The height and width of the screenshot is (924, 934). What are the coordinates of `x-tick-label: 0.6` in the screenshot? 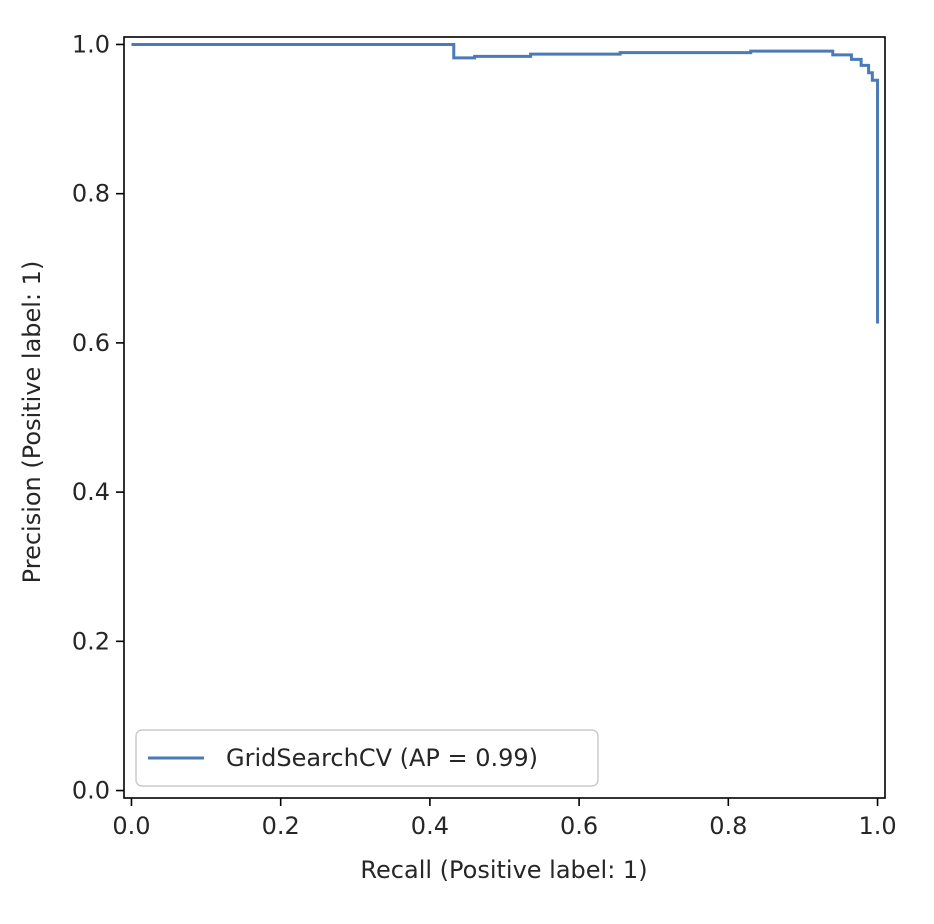 It's located at (579, 826).